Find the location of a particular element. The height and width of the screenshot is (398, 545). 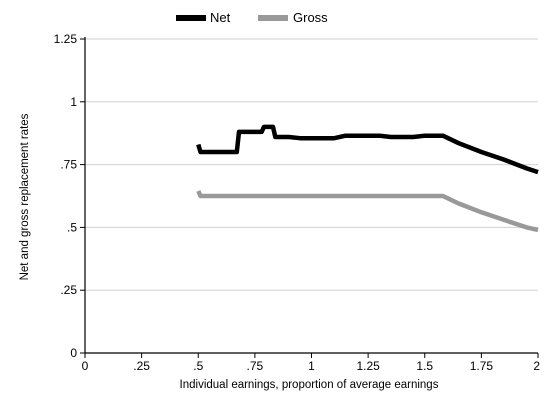

x-tick-label: .25 is located at coordinates (141, 366).